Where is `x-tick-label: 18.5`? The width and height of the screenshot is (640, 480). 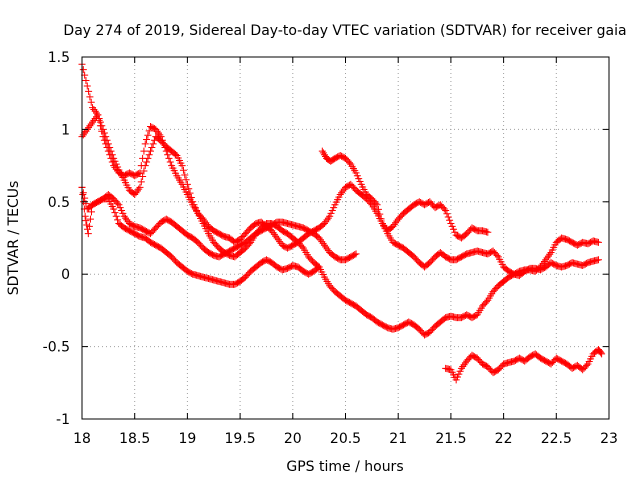 x-tick-label: 18.5 is located at coordinates (134, 439).